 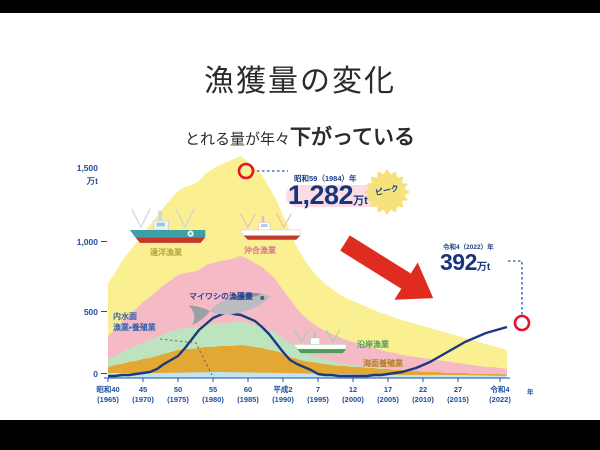 I want to click on x-axis-tick-3: 55 (1980), so click(x=213, y=395).